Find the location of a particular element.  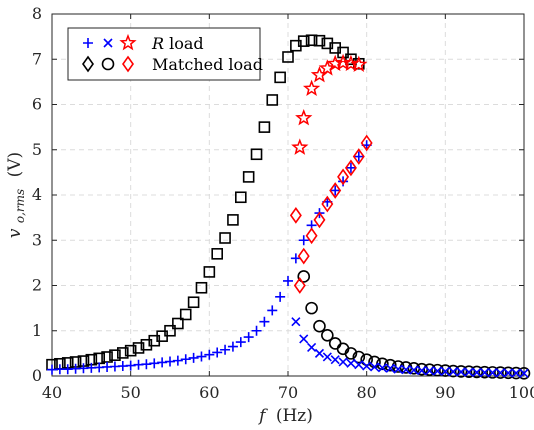

x-tick-label: 90 is located at coordinates (445, 392).